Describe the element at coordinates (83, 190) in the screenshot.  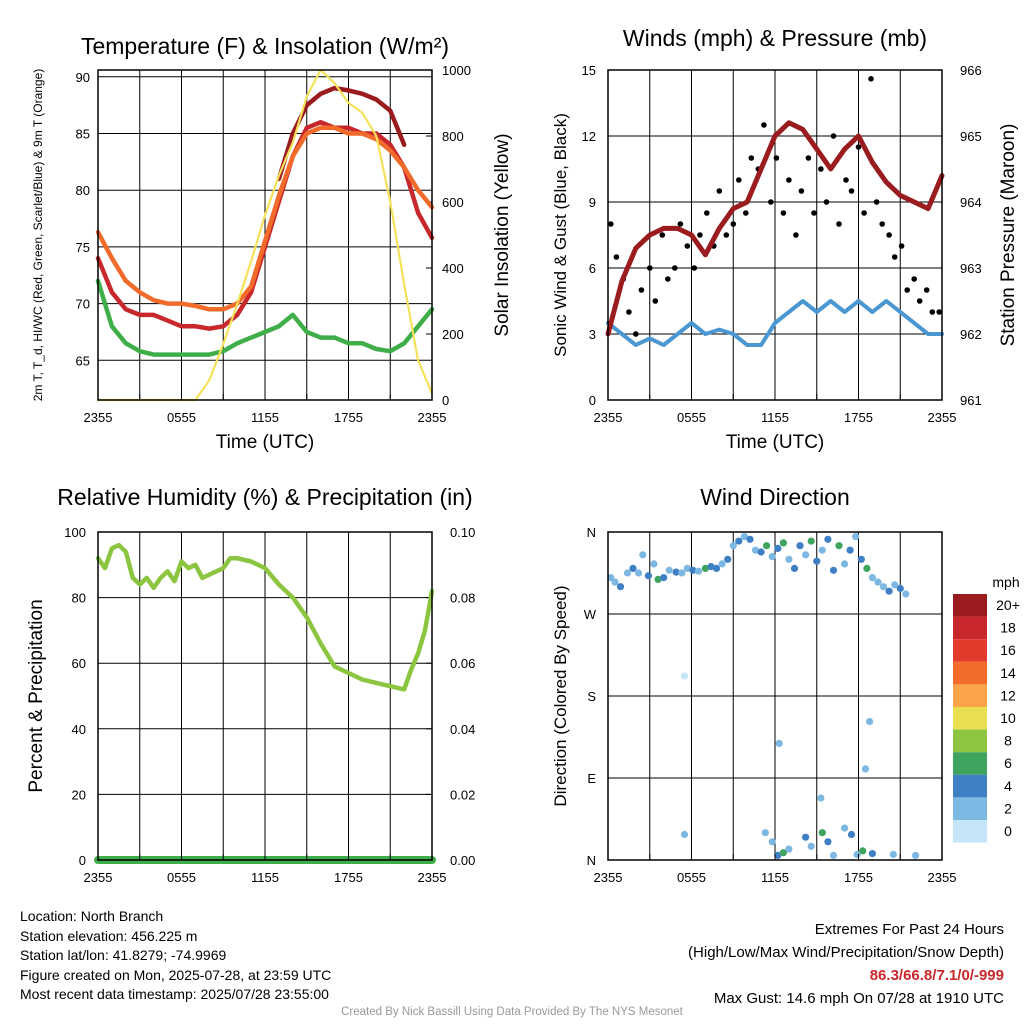
I see `y-tick-label: 80` at that location.